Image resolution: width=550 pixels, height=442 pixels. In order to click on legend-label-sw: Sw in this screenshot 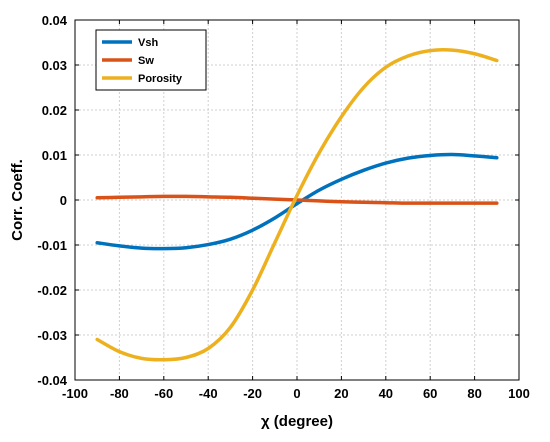, I will do `click(146, 61)`.